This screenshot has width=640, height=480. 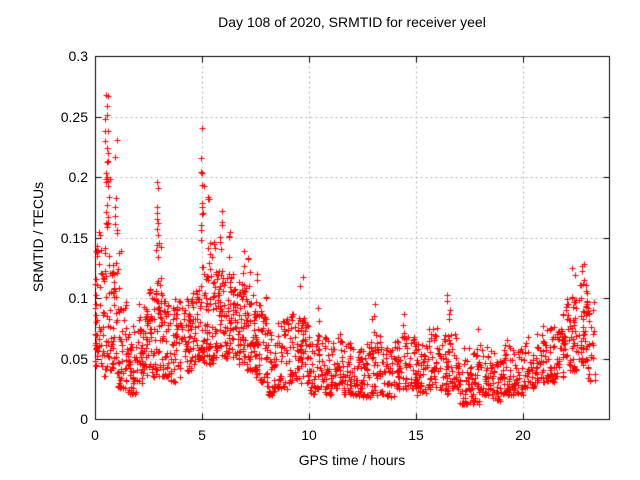 I want to click on y-tick-label: 0.3, so click(x=78, y=56).